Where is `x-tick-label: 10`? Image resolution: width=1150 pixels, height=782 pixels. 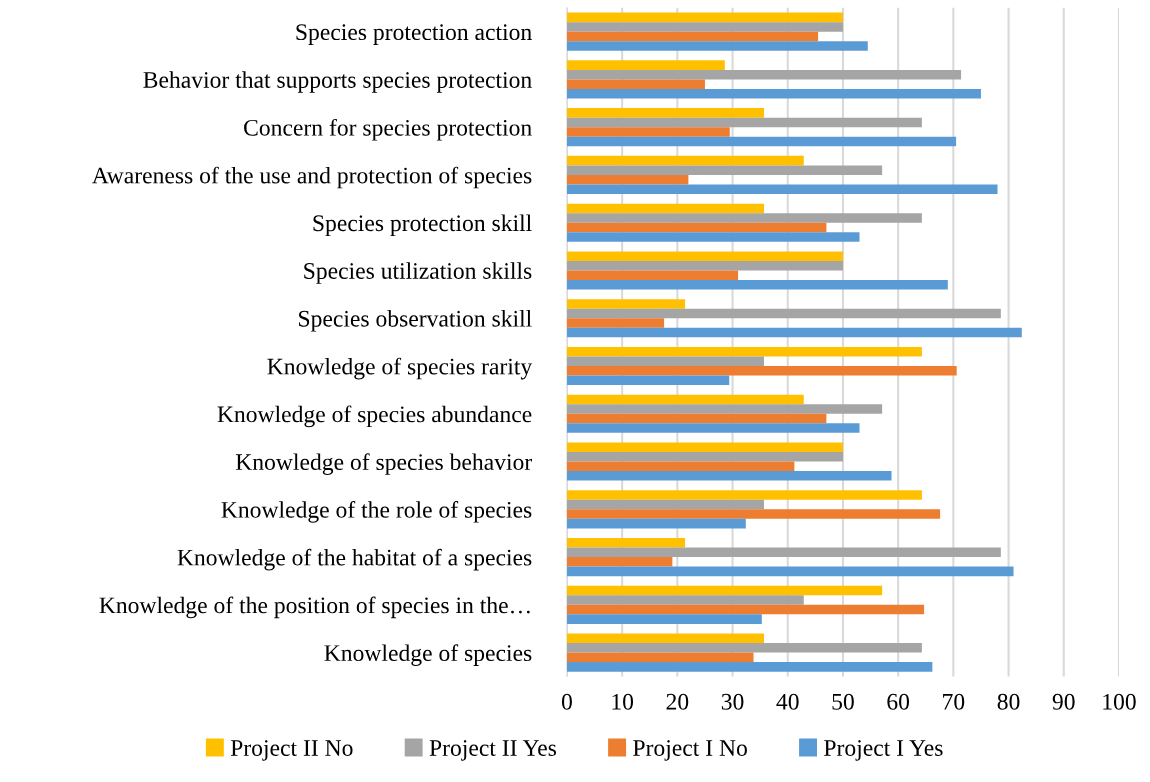 x-tick-label: 10 is located at coordinates (623, 701).